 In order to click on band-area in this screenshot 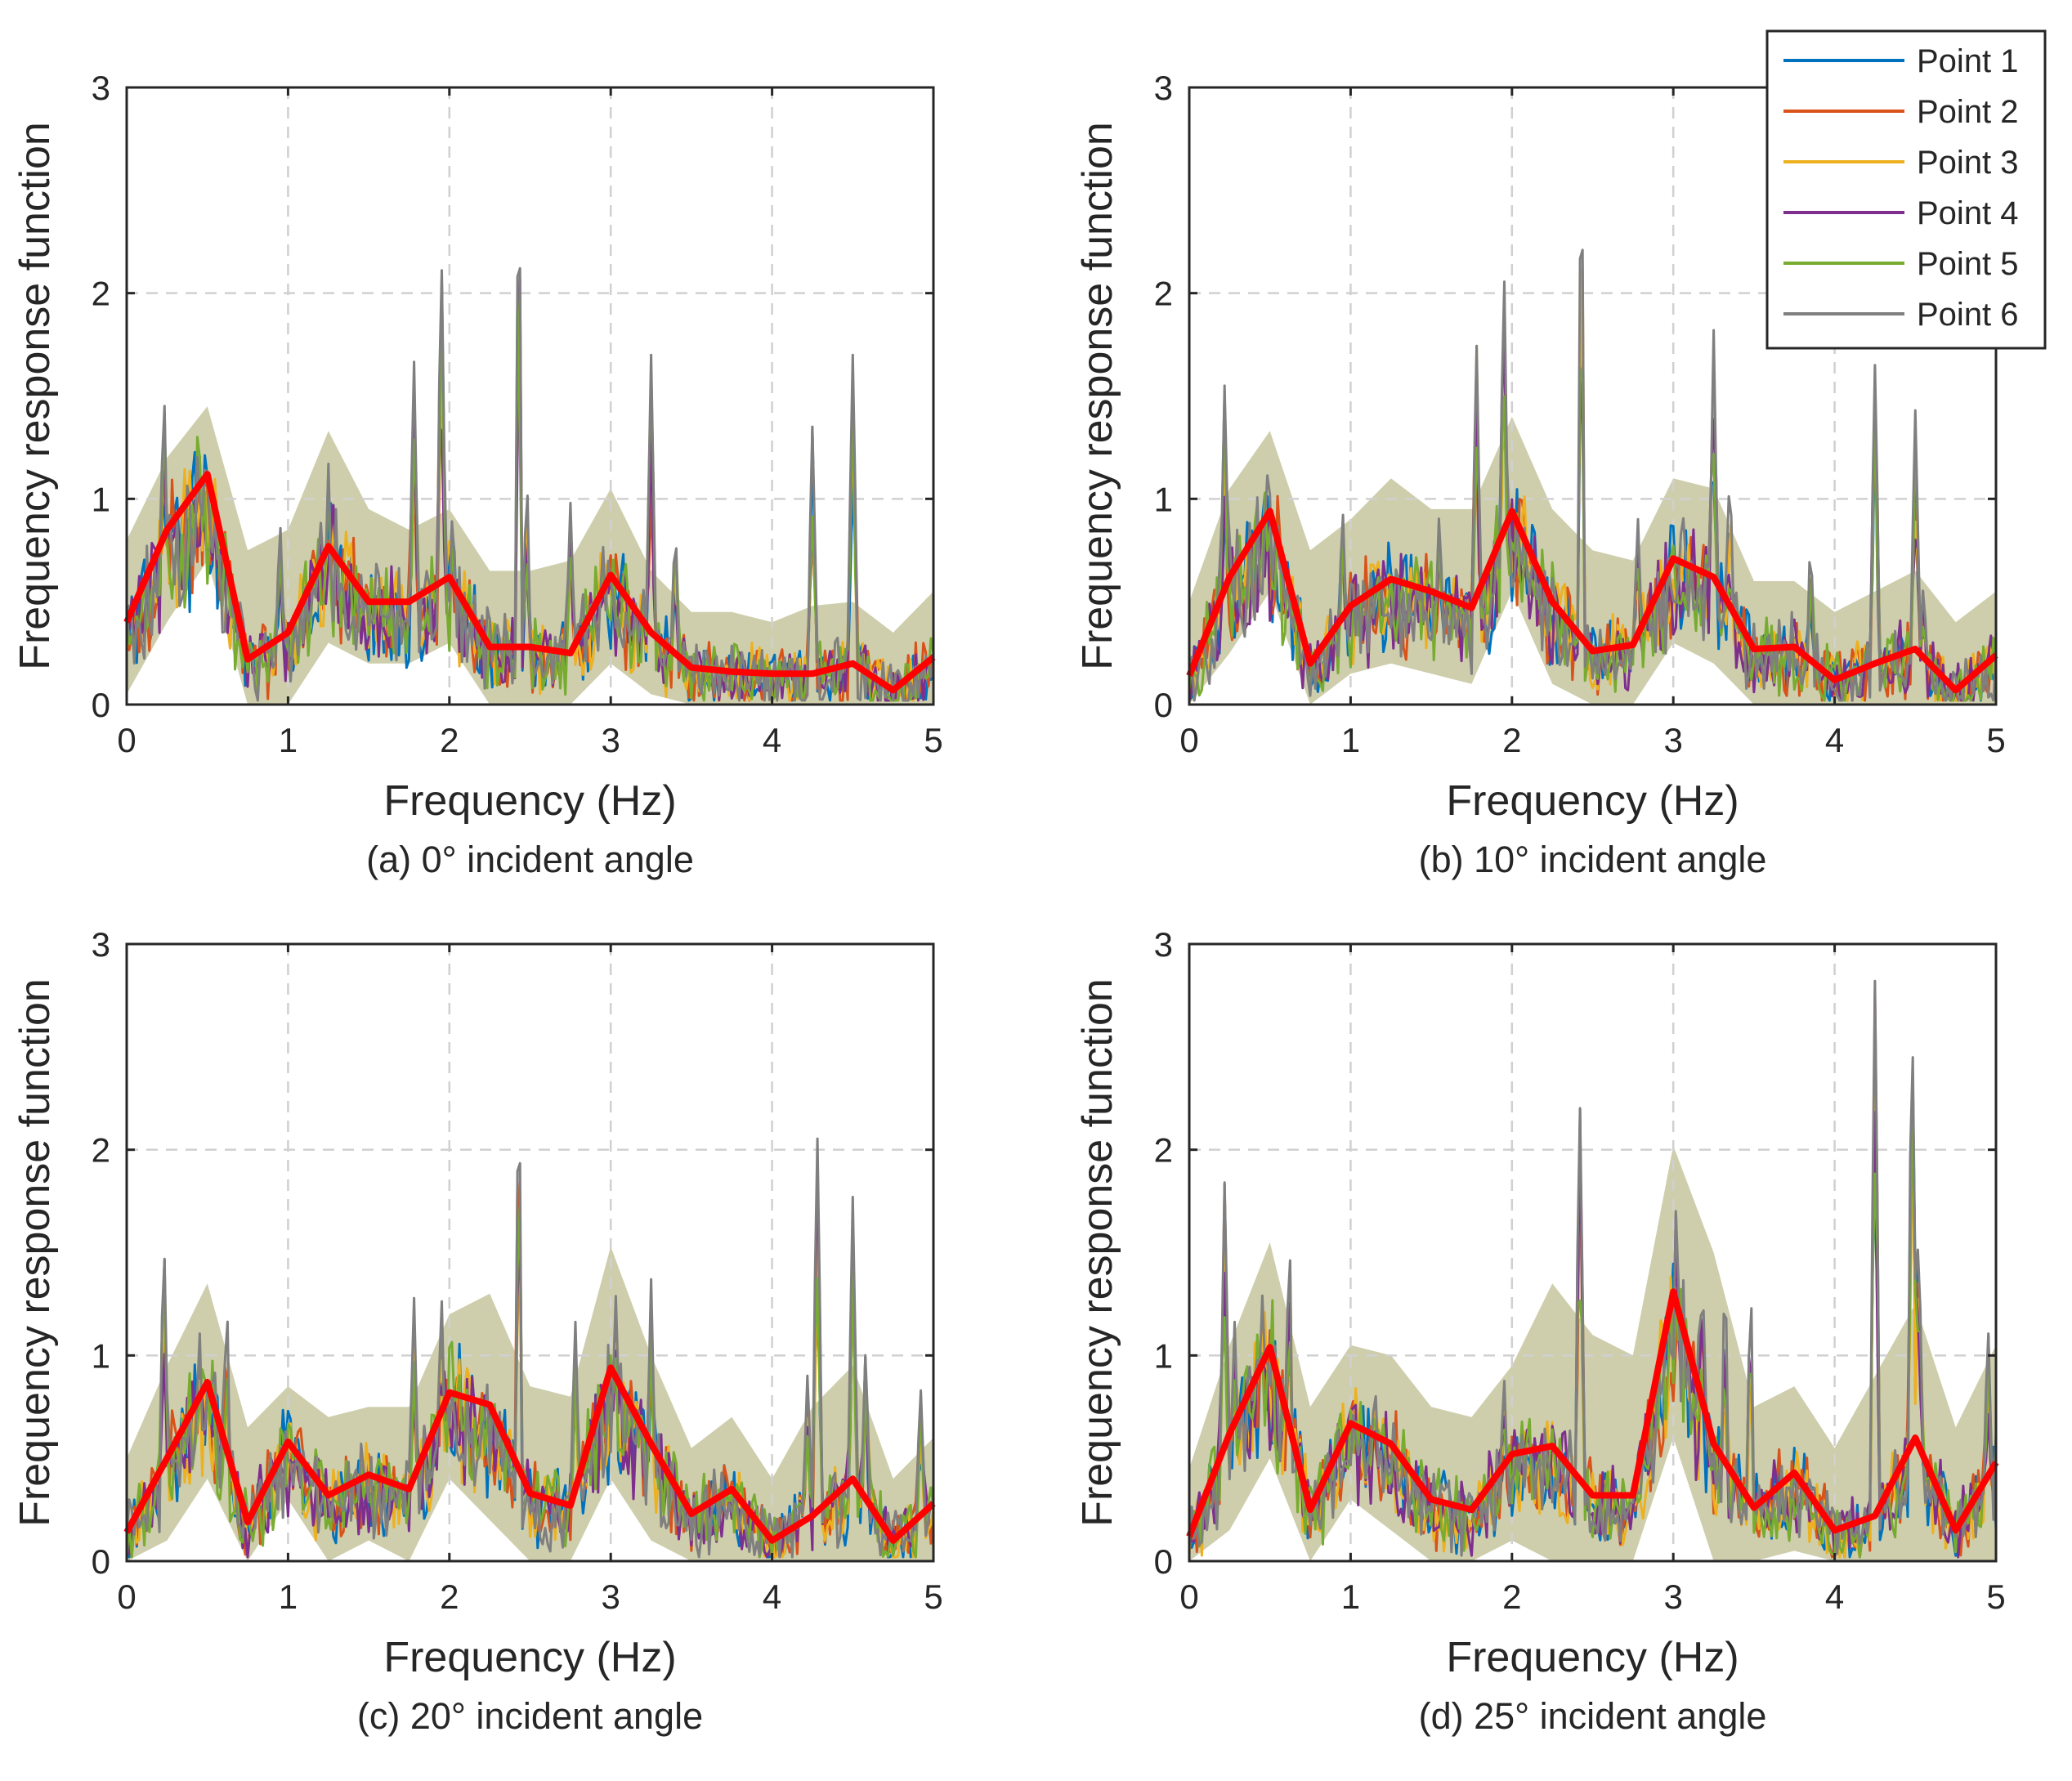, I will do `click(1592, 560)`.